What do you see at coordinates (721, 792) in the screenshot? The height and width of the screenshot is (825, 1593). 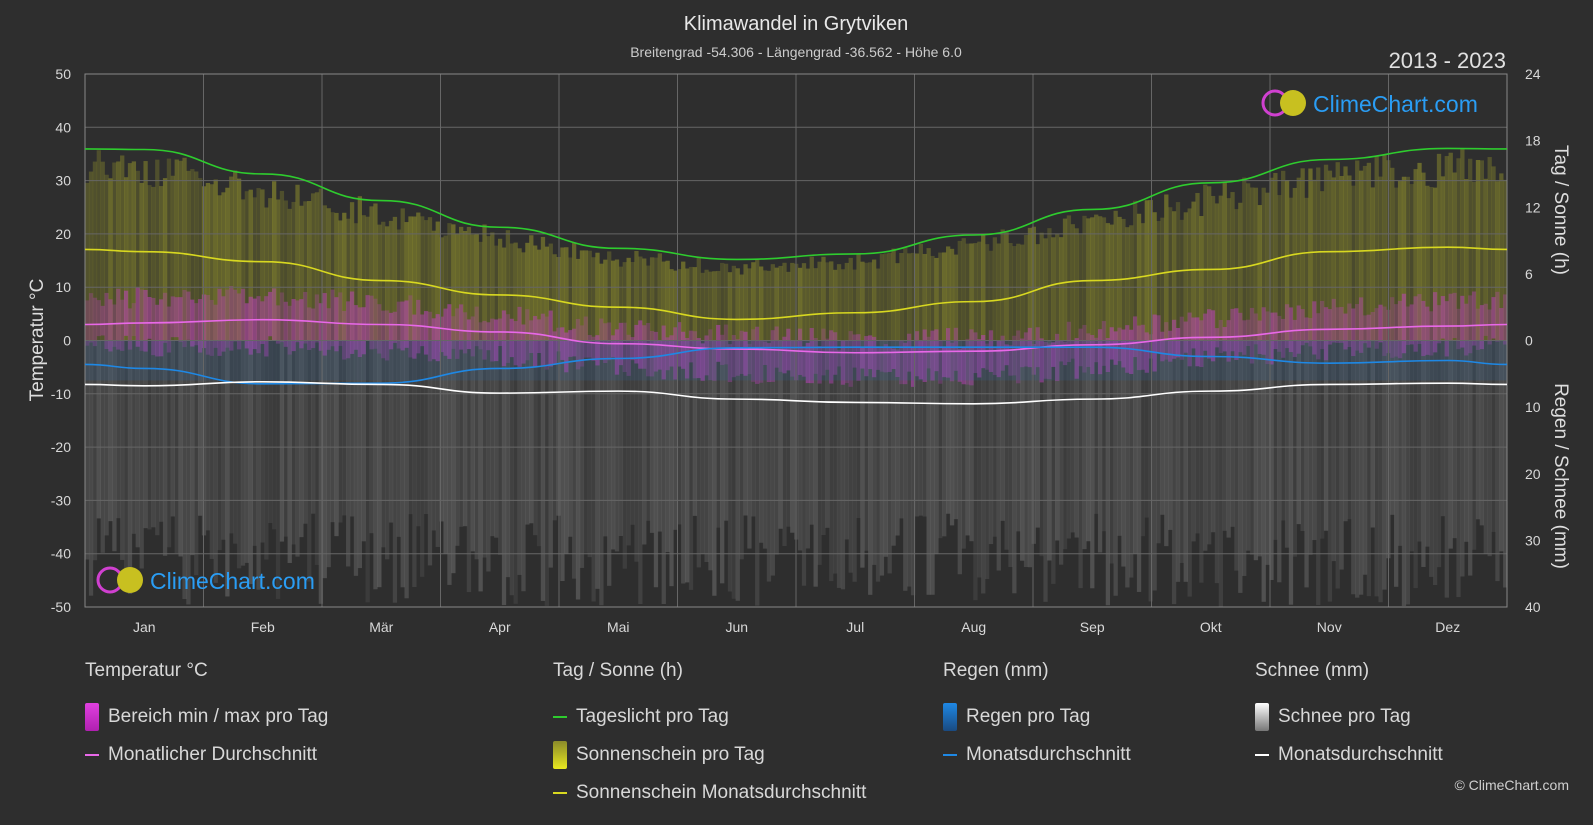 I see `legend-label: Sonnenschein Monatsdurchschnitt` at bounding box center [721, 792].